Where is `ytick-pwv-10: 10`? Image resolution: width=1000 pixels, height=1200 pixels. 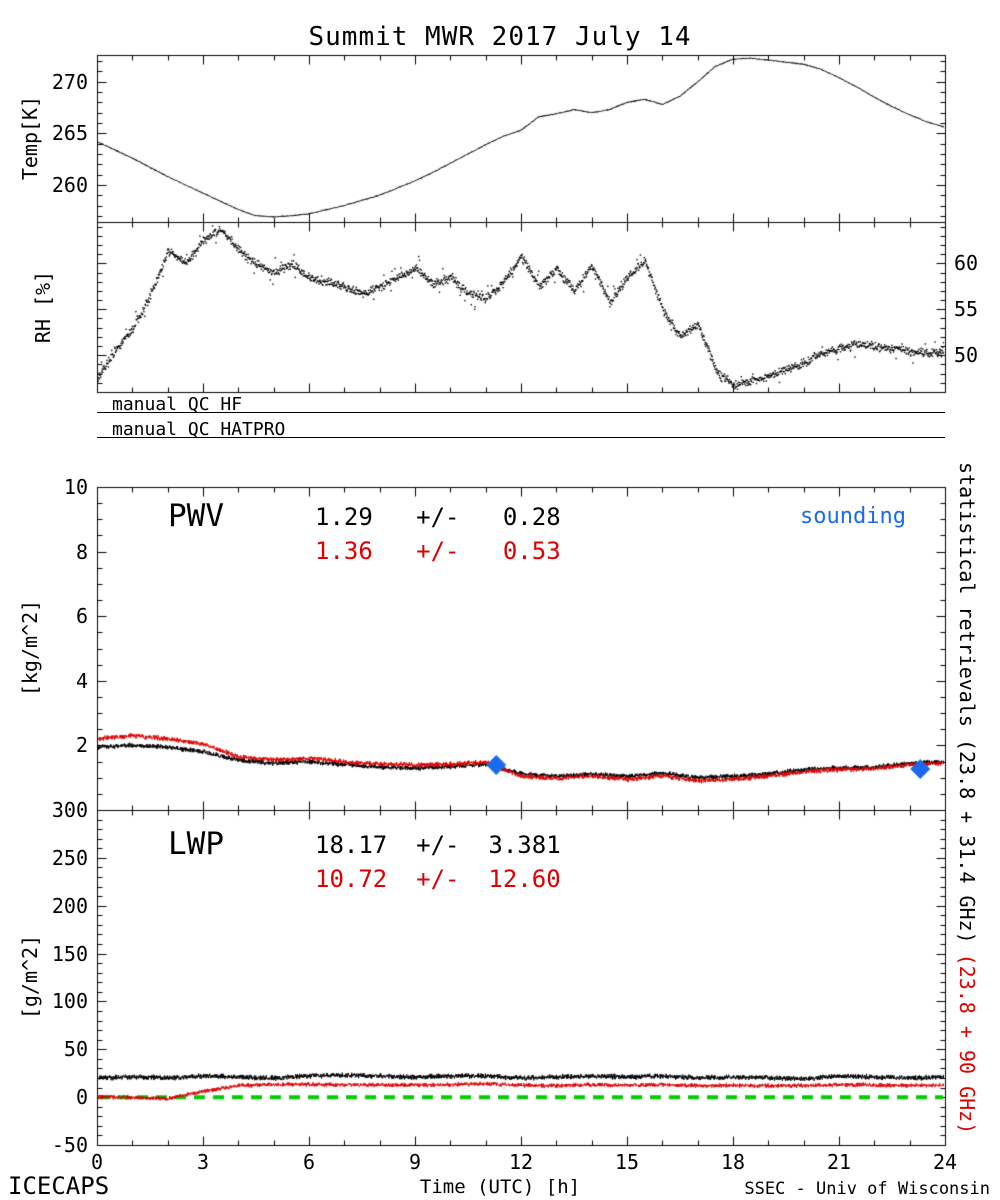 ytick-pwv-10: 10 is located at coordinates (75, 487).